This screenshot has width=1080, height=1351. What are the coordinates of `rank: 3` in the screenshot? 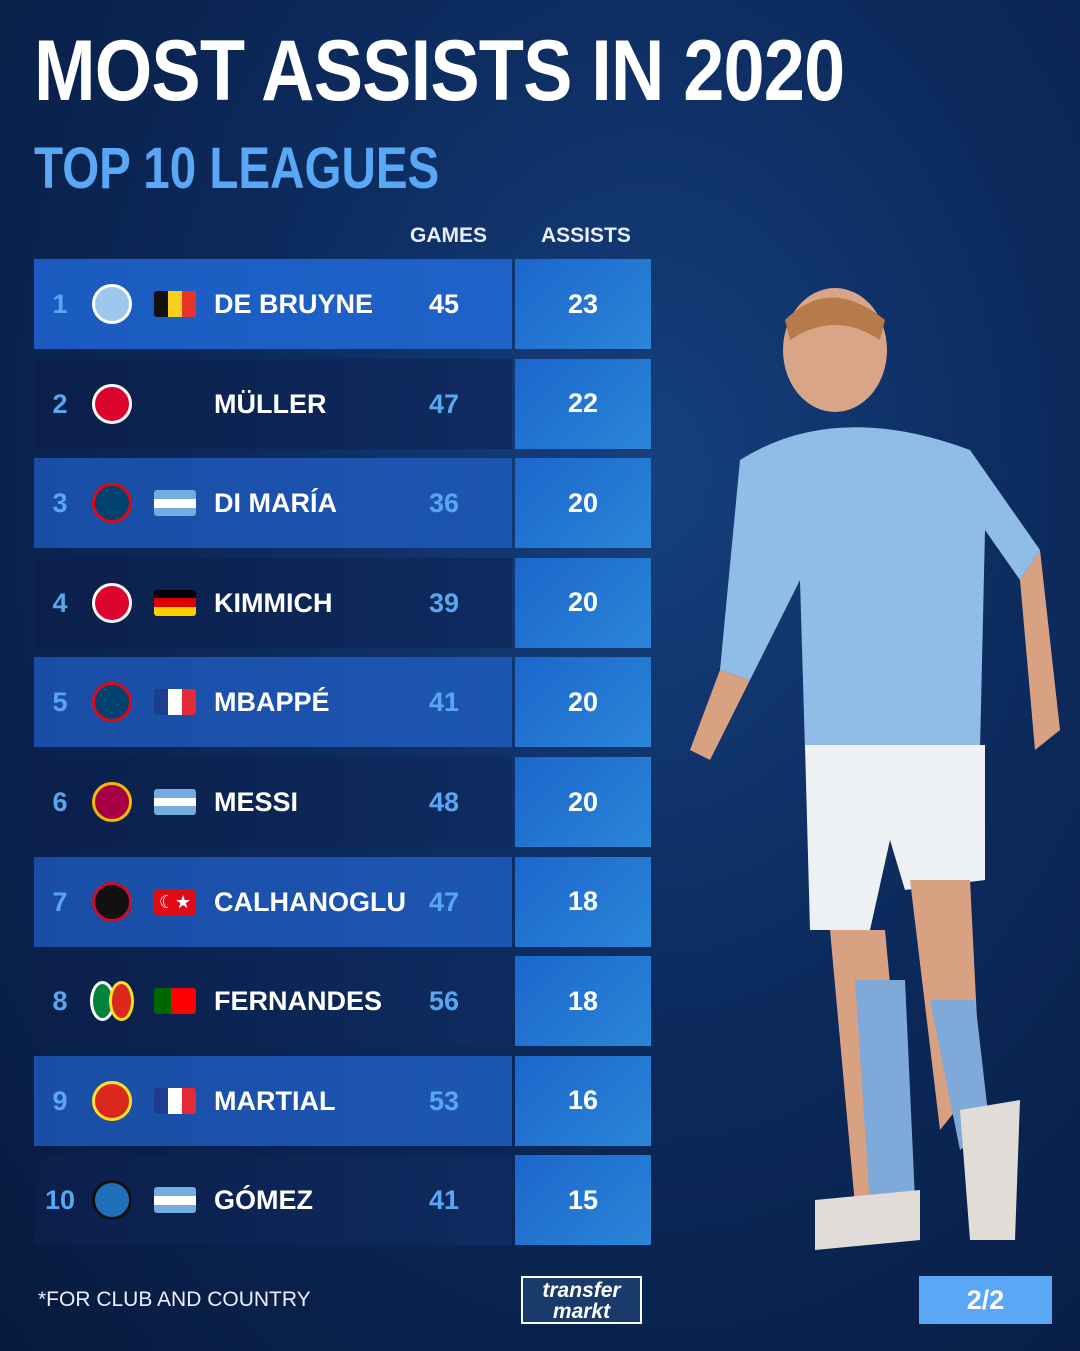 It's located at (60, 503).